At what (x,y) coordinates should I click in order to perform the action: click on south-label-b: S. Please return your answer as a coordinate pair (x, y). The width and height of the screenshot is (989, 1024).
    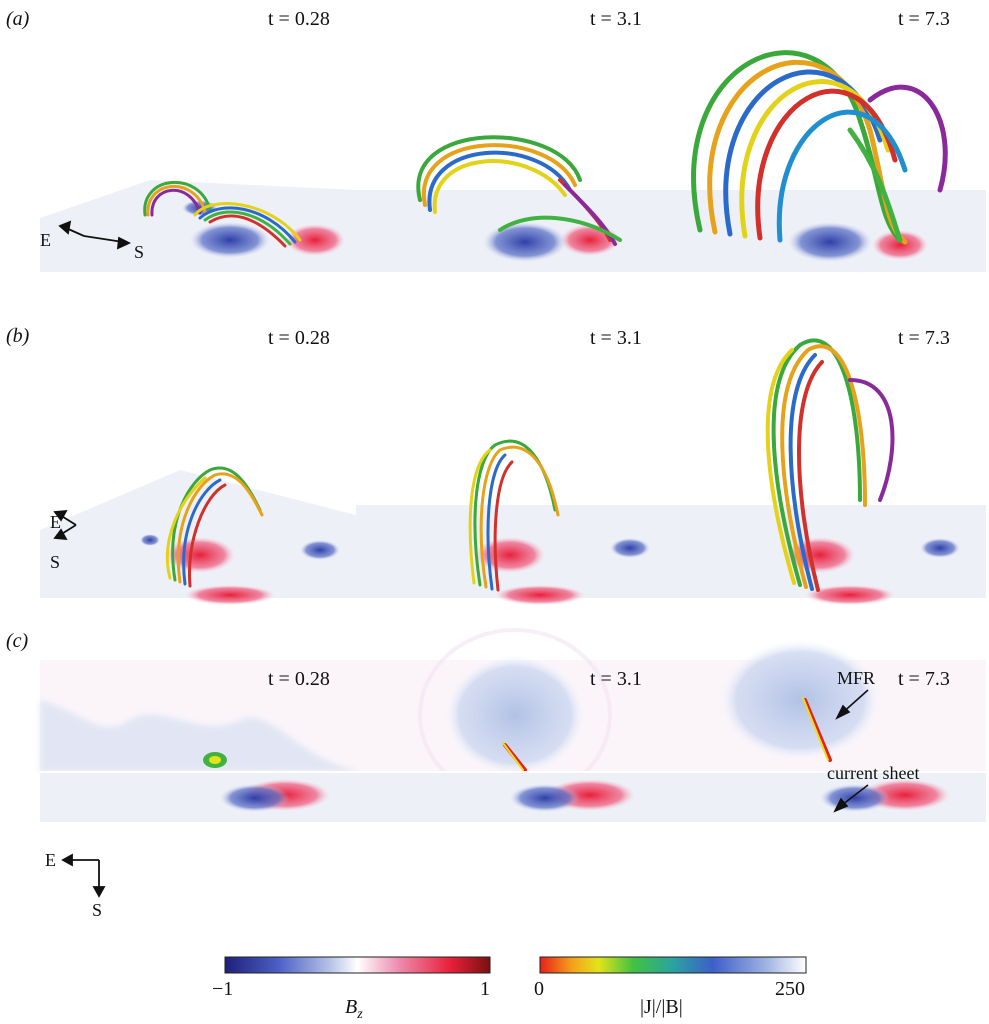
    Looking at the image, I should click on (55, 562).